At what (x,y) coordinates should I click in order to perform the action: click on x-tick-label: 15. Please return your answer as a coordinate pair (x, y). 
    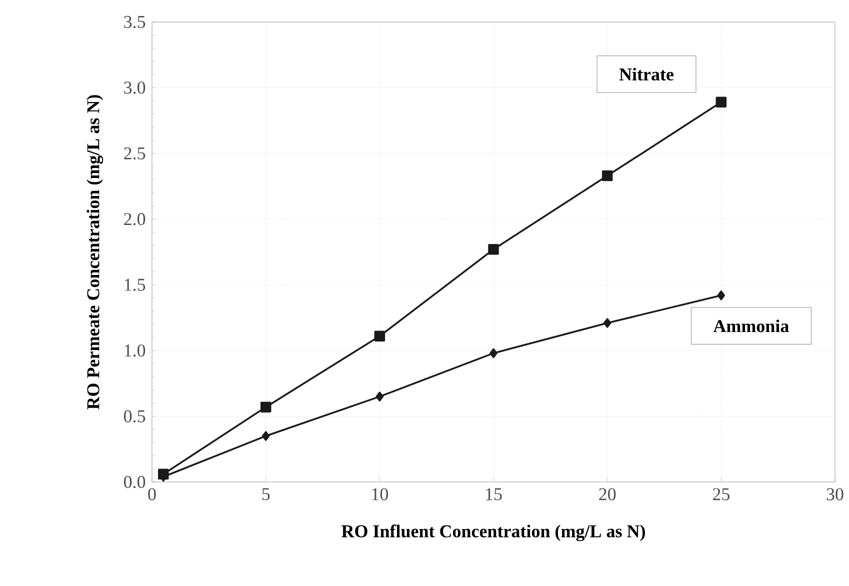
    Looking at the image, I should click on (494, 494).